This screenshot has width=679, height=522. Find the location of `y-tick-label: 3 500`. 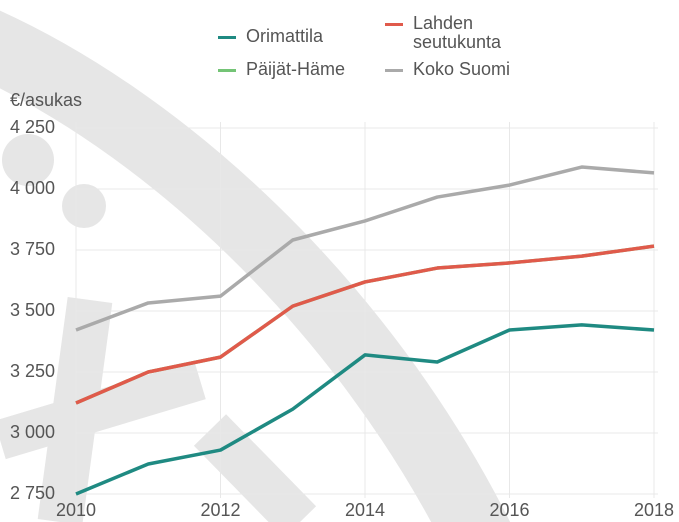

y-tick-label: 3 500 is located at coordinates (32, 310).